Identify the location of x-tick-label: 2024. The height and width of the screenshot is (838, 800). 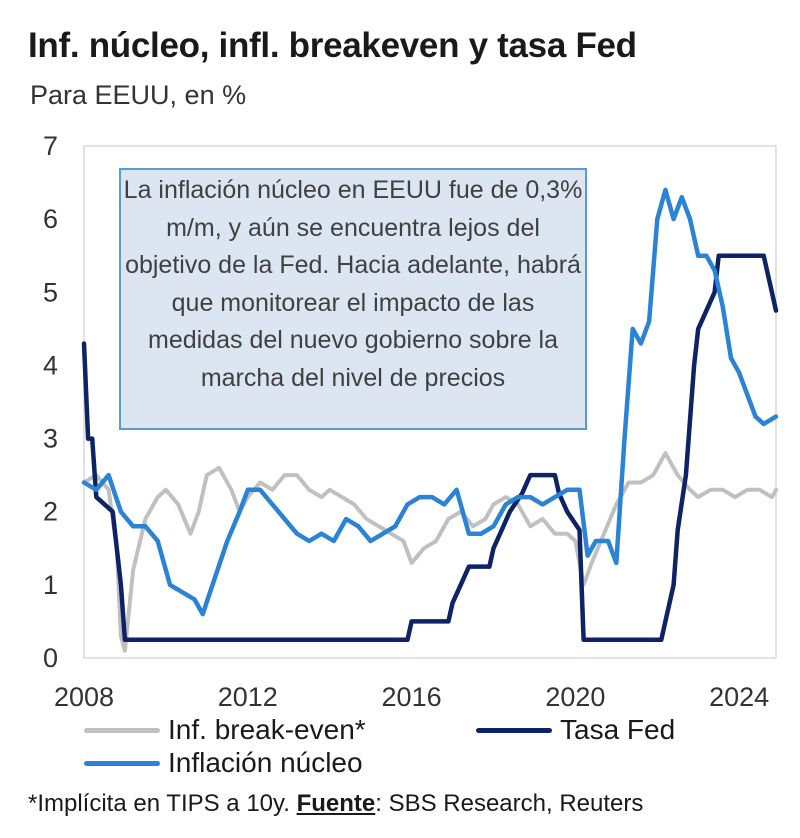
(739, 697).